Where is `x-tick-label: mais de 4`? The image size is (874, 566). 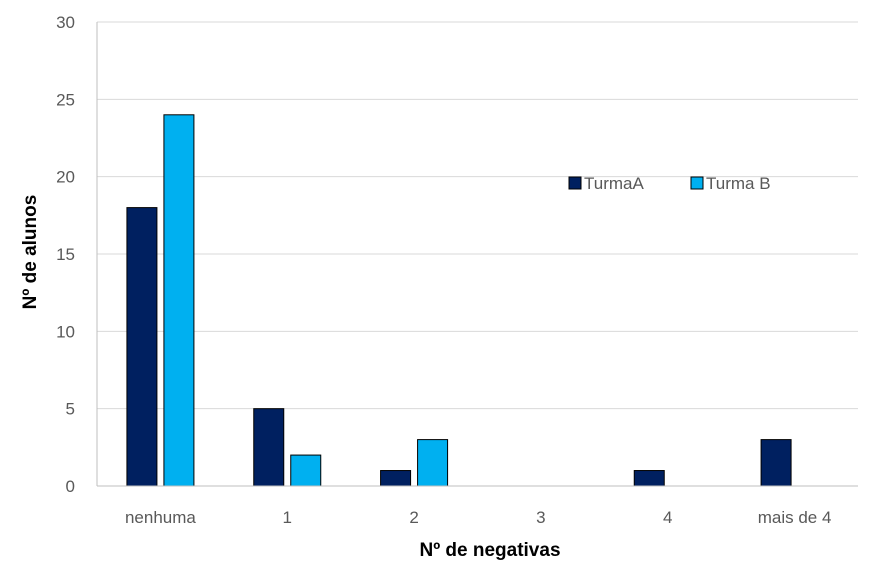
x-tick-label: mais de 4 is located at coordinates (795, 517).